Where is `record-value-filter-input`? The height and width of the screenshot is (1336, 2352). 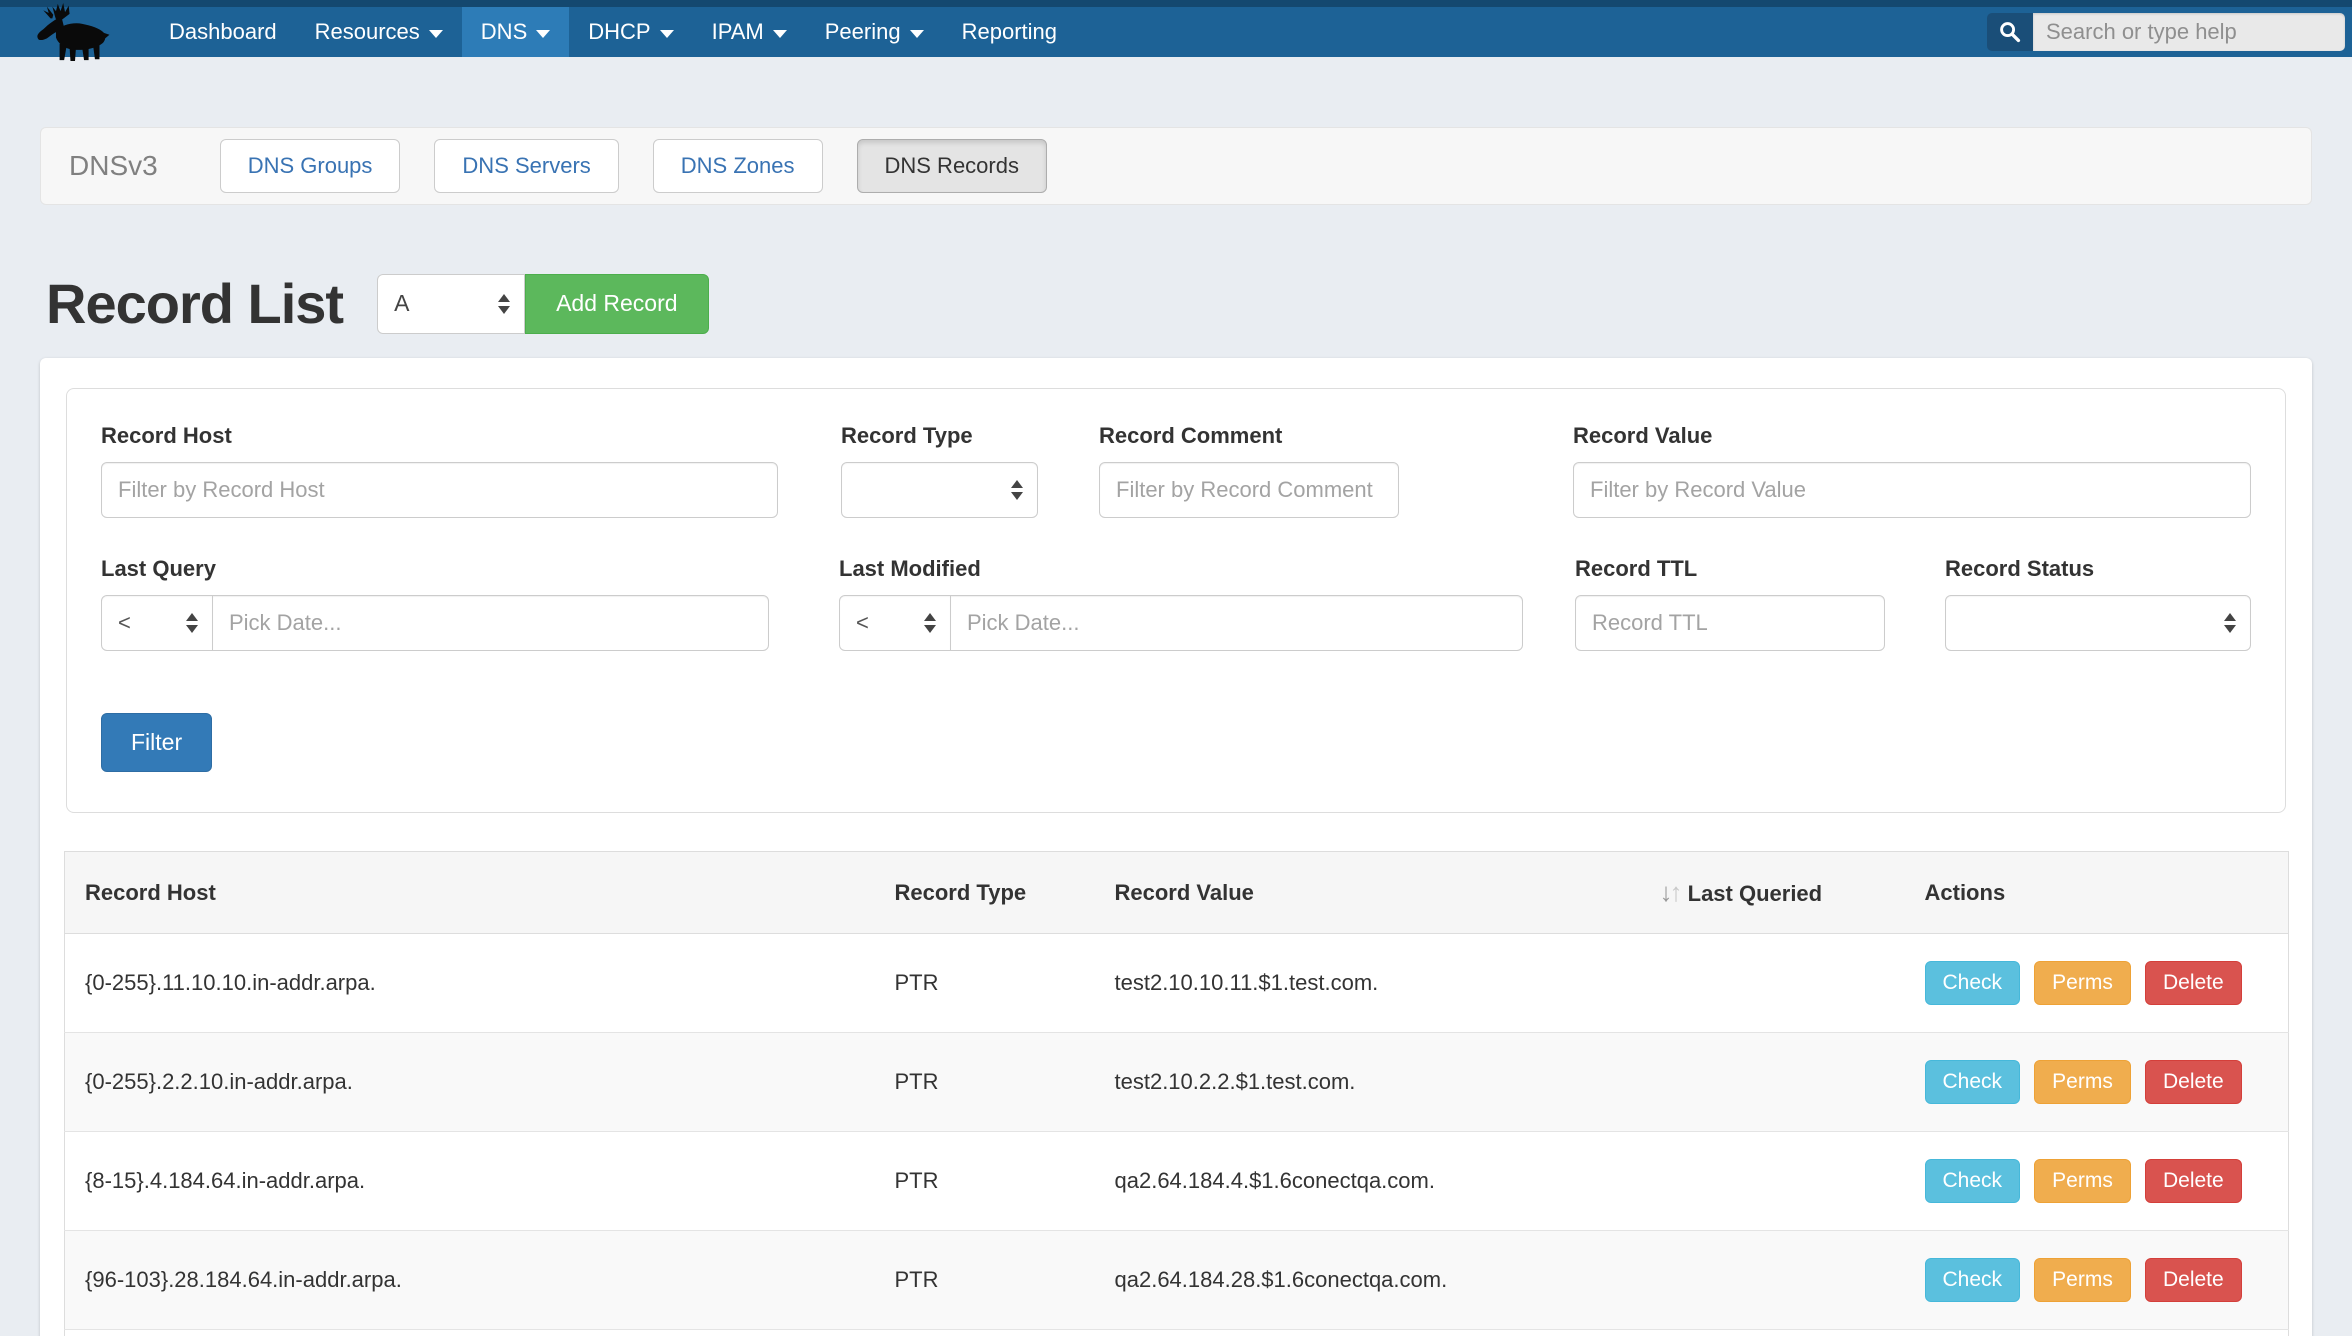
record-value-filter-input is located at coordinates (1912, 490).